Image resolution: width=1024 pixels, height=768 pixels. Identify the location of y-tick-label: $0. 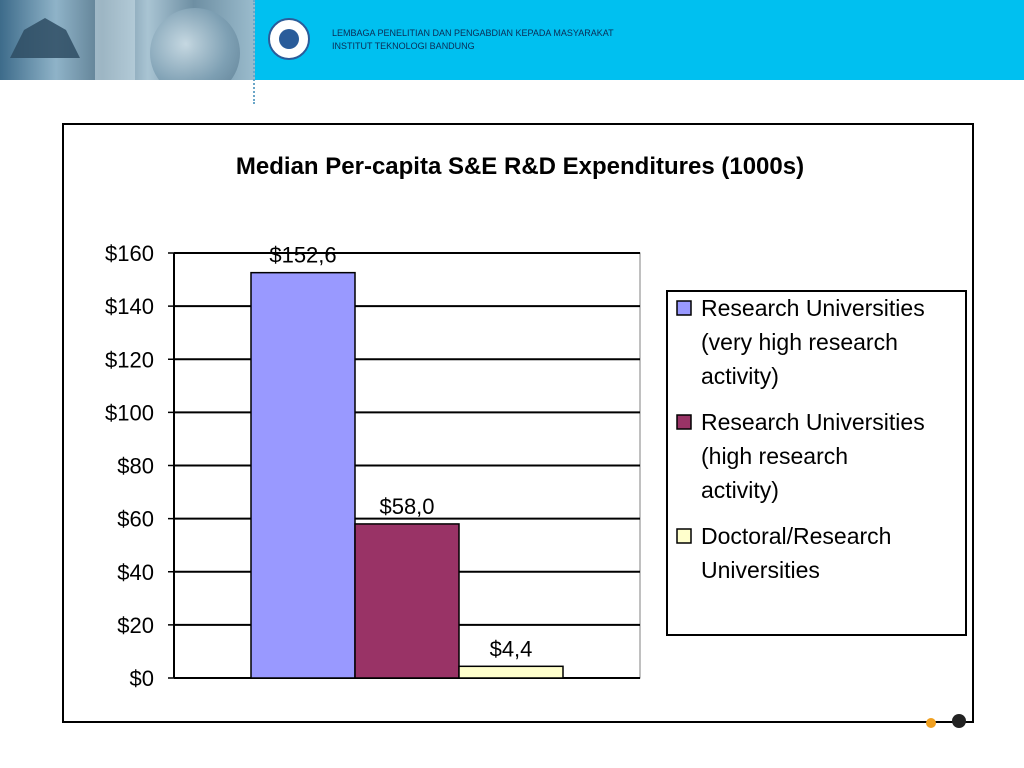
(142, 678).